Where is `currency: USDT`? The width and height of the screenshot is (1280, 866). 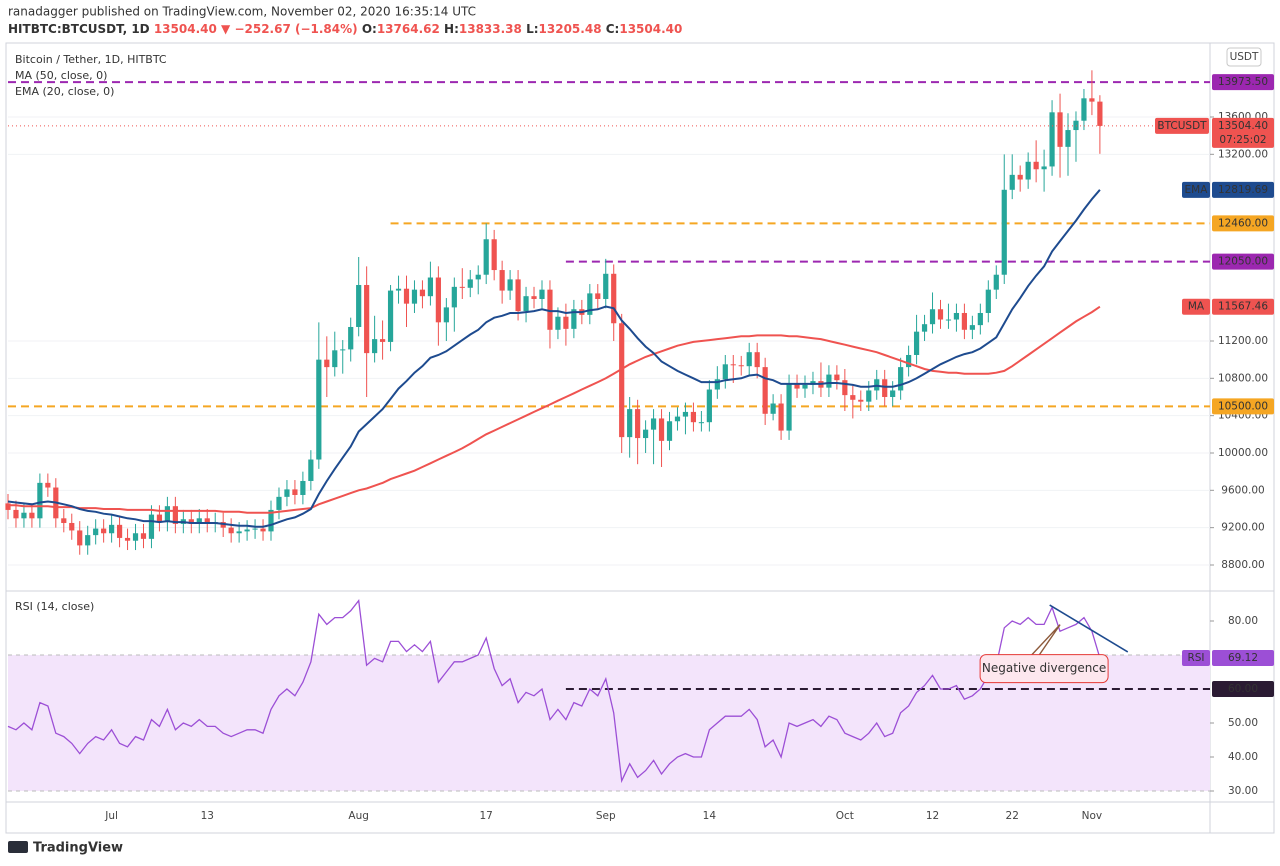
currency: USDT is located at coordinates (1244, 57).